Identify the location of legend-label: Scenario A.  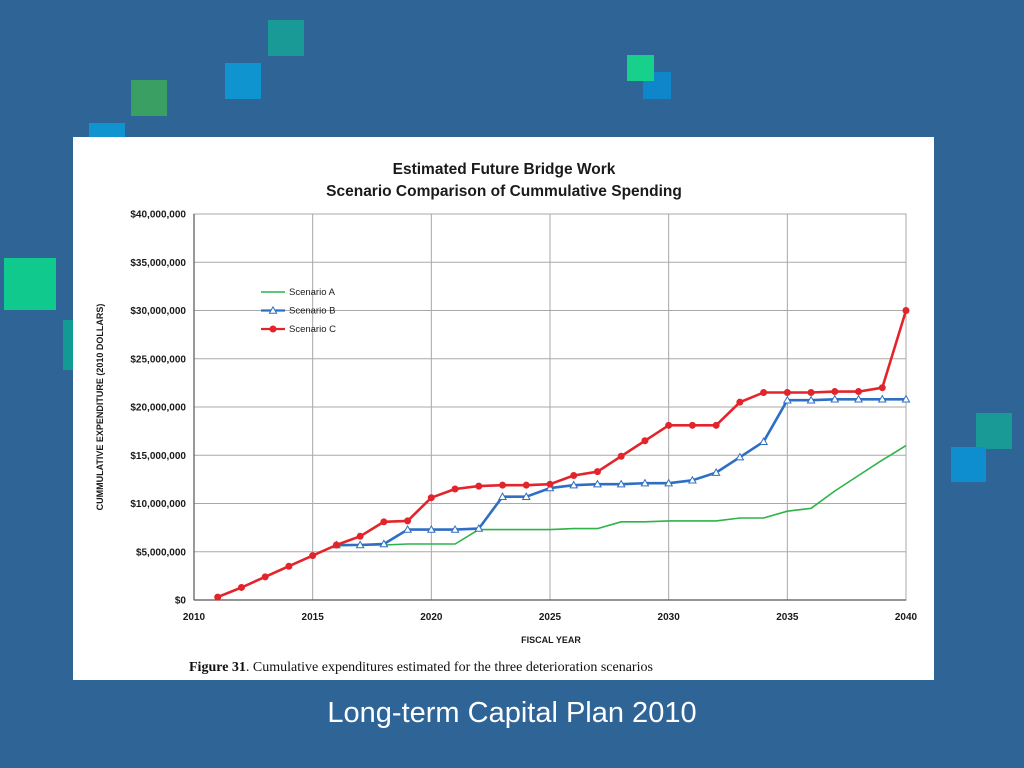
(312, 292).